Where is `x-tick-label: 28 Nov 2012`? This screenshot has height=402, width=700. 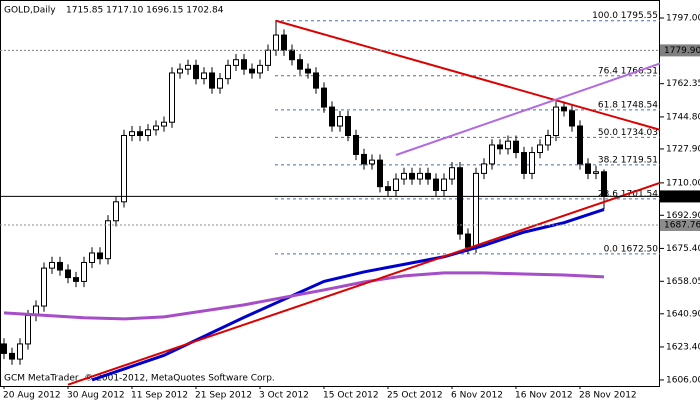
x-tick-label: 28 Nov 2012 is located at coordinates (608, 396).